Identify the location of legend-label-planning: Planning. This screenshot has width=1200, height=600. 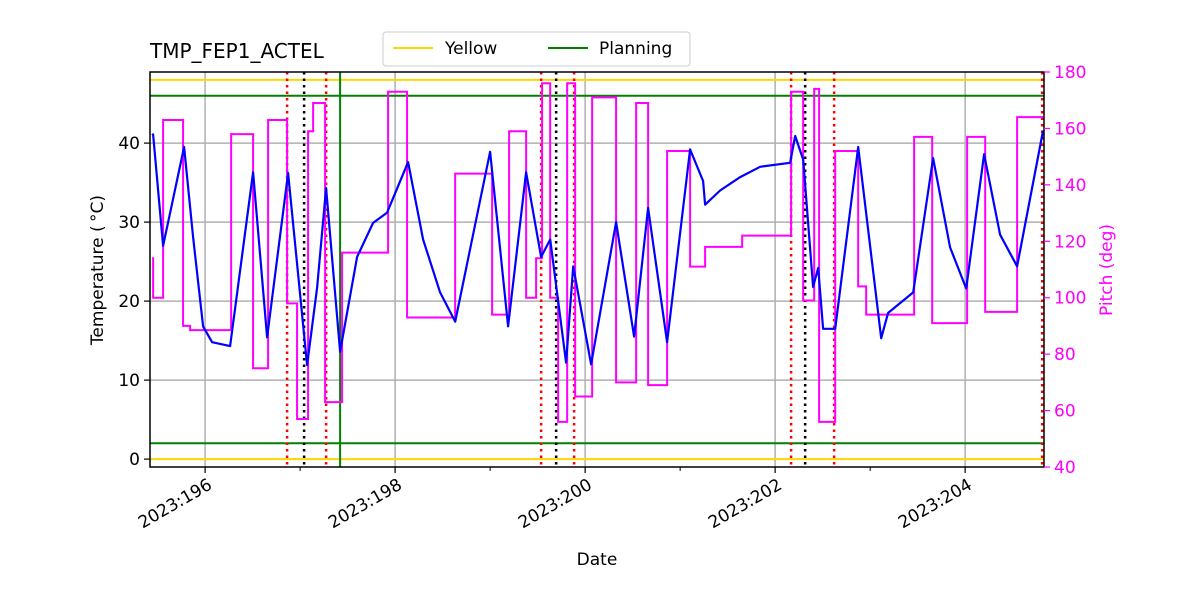
(635, 49).